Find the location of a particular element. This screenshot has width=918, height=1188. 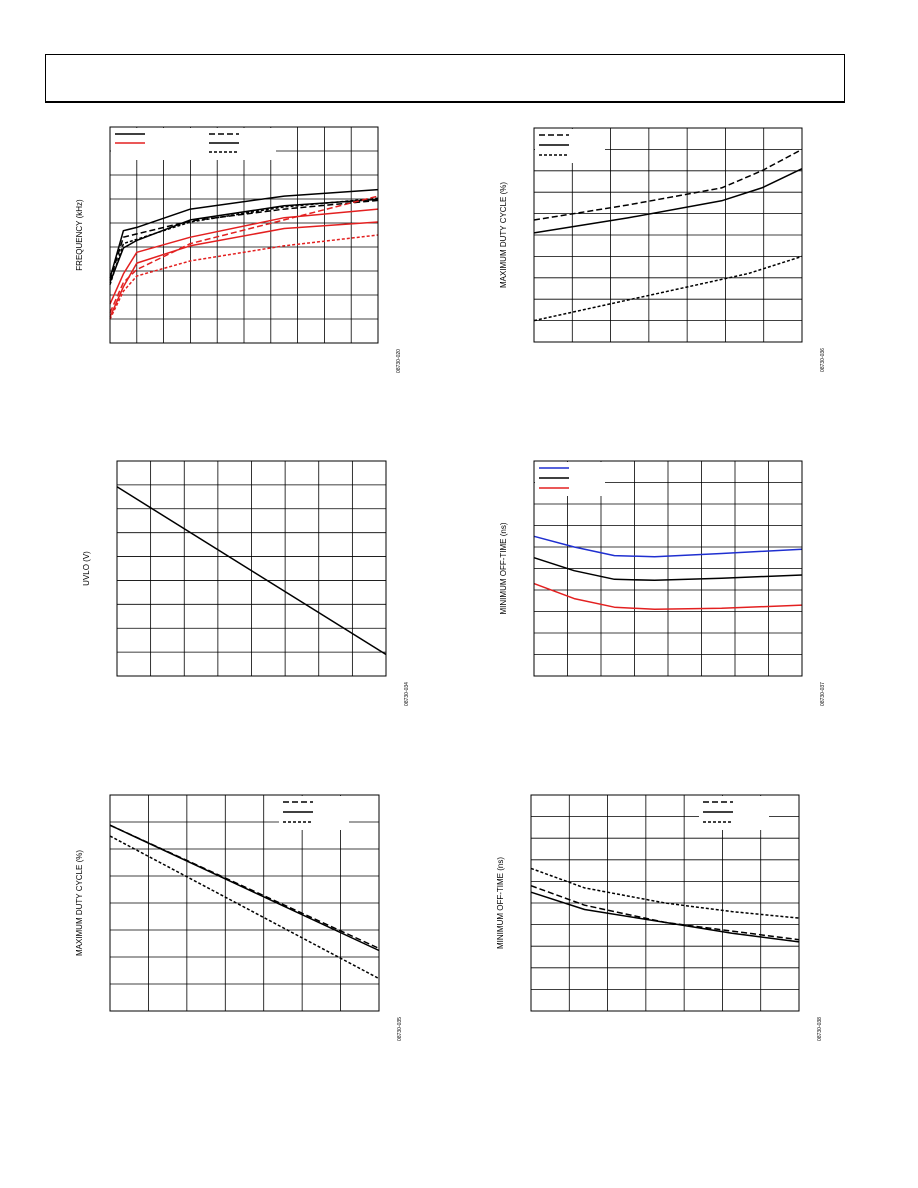

figure-id: 08730-036 is located at coordinates (823, 360).